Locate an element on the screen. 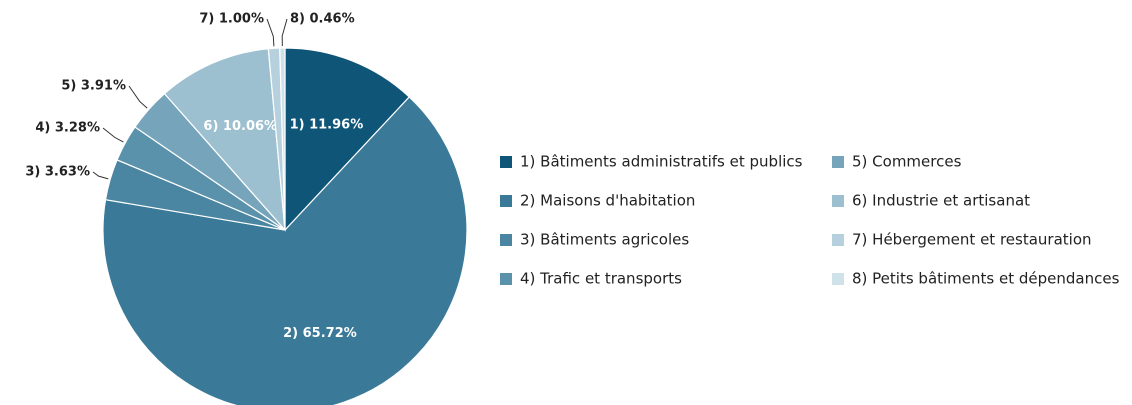 The height and width of the screenshot is (405, 1132). legend-label: 5) Commerces is located at coordinates (907, 162).